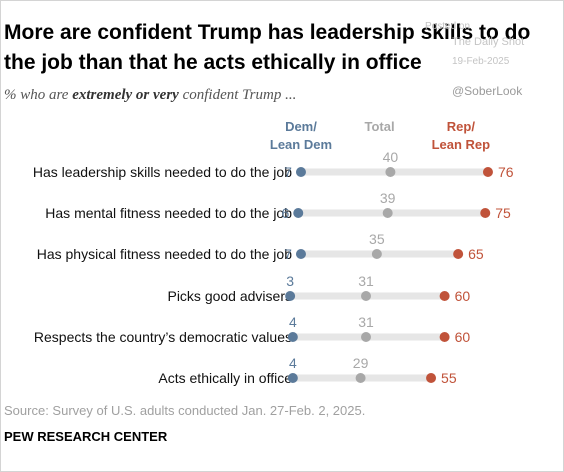  What do you see at coordinates (377, 239) in the screenshot?
I see `total-value-label: 35` at bounding box center [377, 239].